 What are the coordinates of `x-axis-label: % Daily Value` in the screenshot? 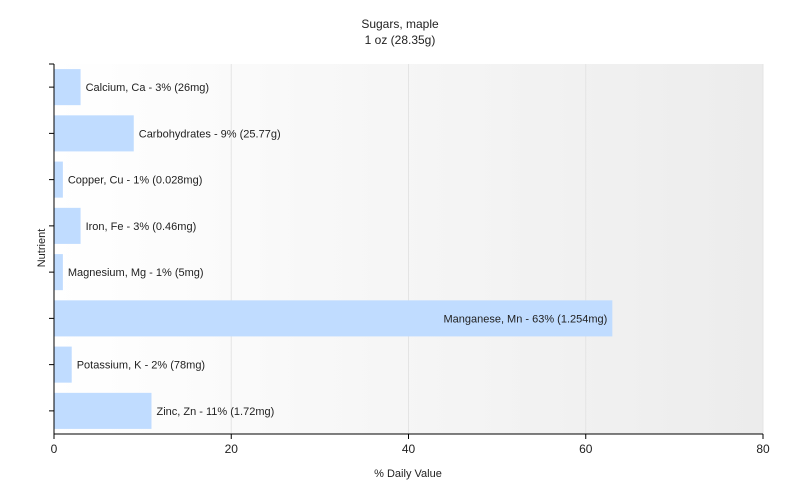 It's located at (408, 474).